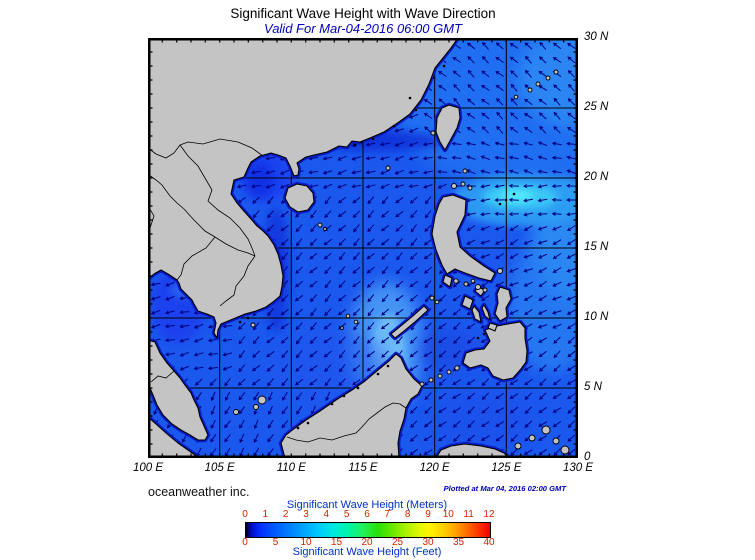 The image size is (755, 560). Describe the element at coordinates (368, 530) in the screenshot. I see `wave-height-colorbar` at that location.